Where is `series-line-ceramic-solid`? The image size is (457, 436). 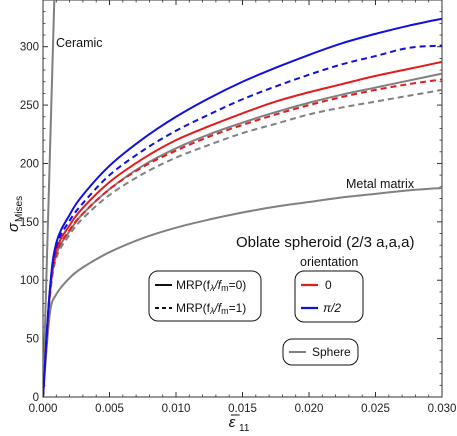
series-line-ceramic-solid is located at coordinates (49, 198).